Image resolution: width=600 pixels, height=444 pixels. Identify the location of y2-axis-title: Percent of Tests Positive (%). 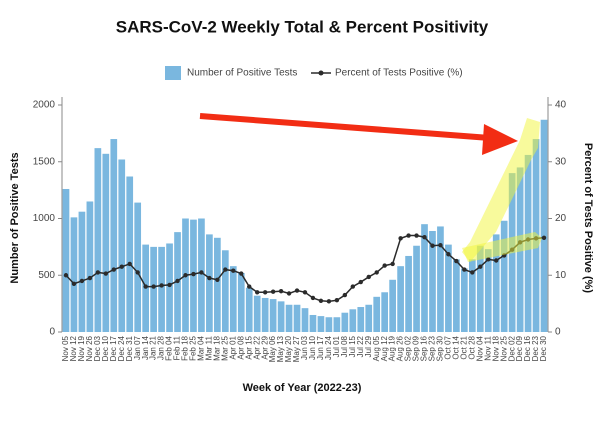
(588, 218).